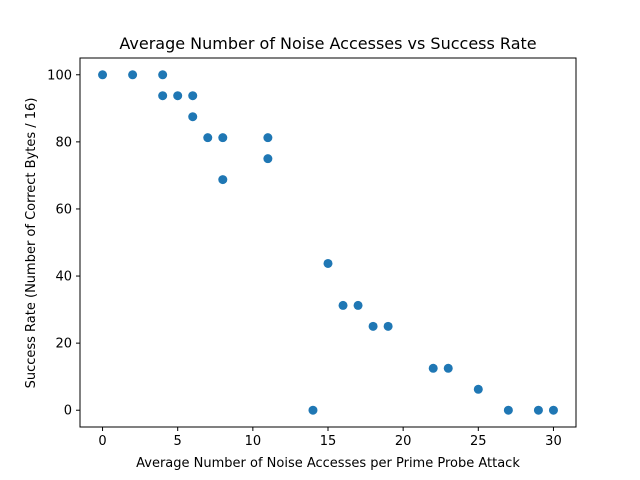 The height and width of the screenshot is (480, 640). What do you see at coordinates (253, 441) in the screenshot?
I see `x-tick-label: 10` at bounding box center [253, 441].